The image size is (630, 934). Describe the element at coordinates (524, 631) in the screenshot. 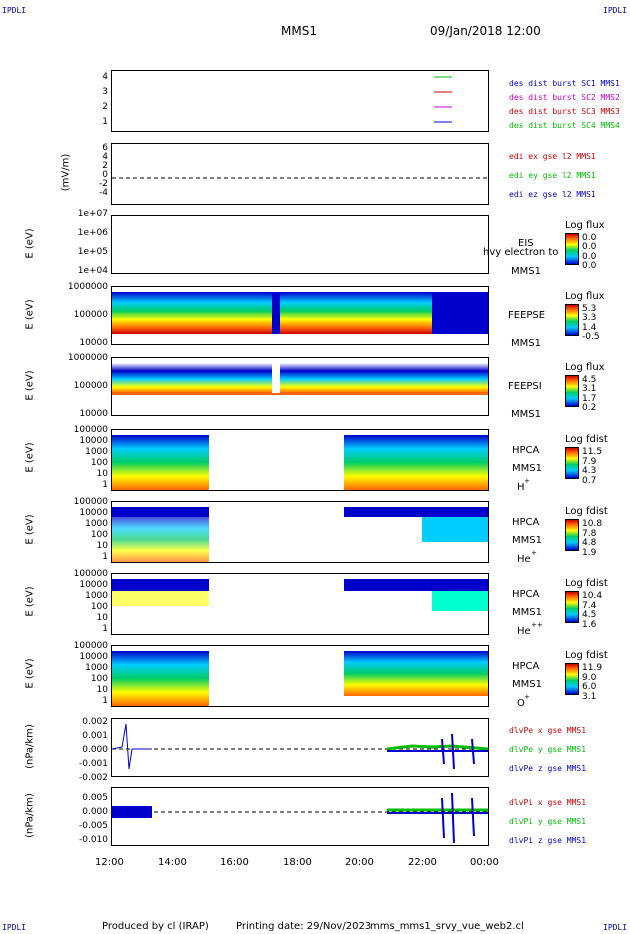

I see `hpca_he2-species: He` at that location.